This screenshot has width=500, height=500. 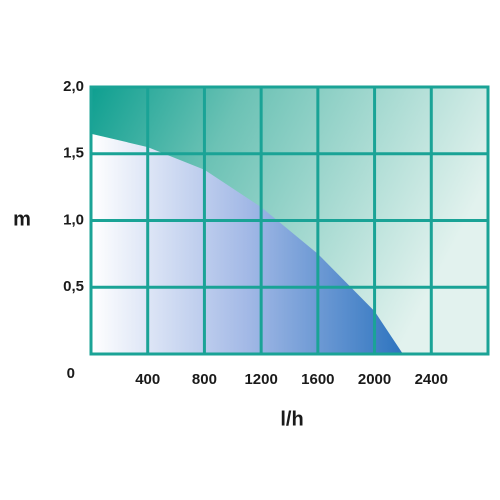 What do you see at coordinates (73, 153) in the screenshot?
I see `y-tick-label: 1,5` at bounding box center [73, 153].